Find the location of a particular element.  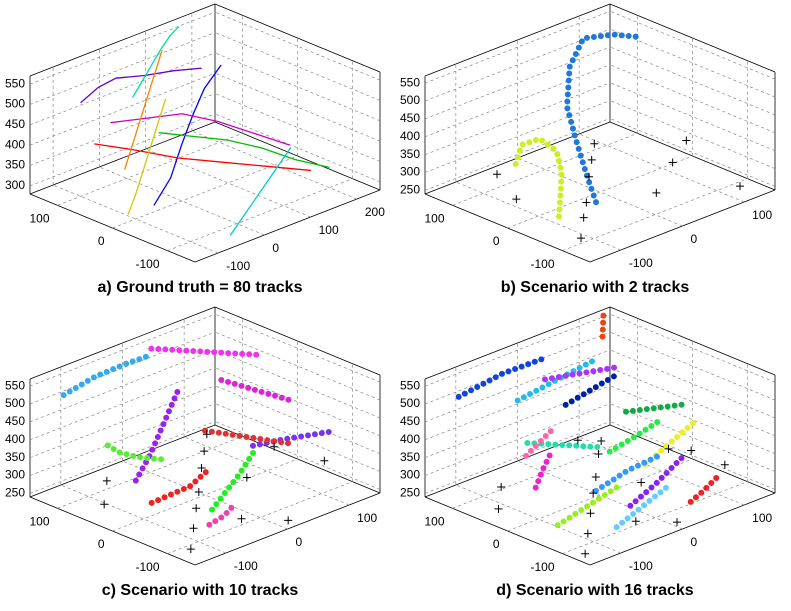

x-tick-label: 200 is located at coordinates (375, 212).